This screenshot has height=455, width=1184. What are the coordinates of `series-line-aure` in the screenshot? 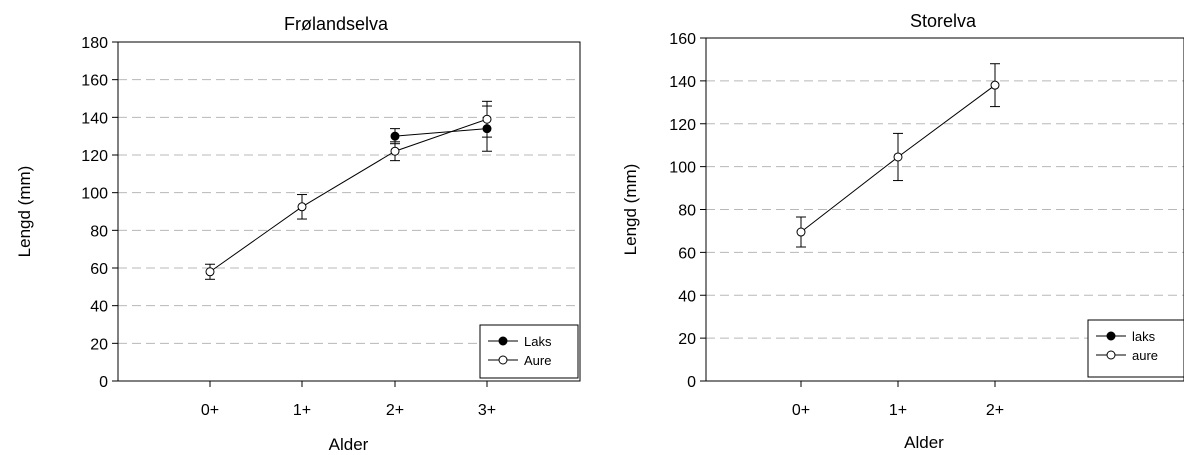 It's located at (348, 195).